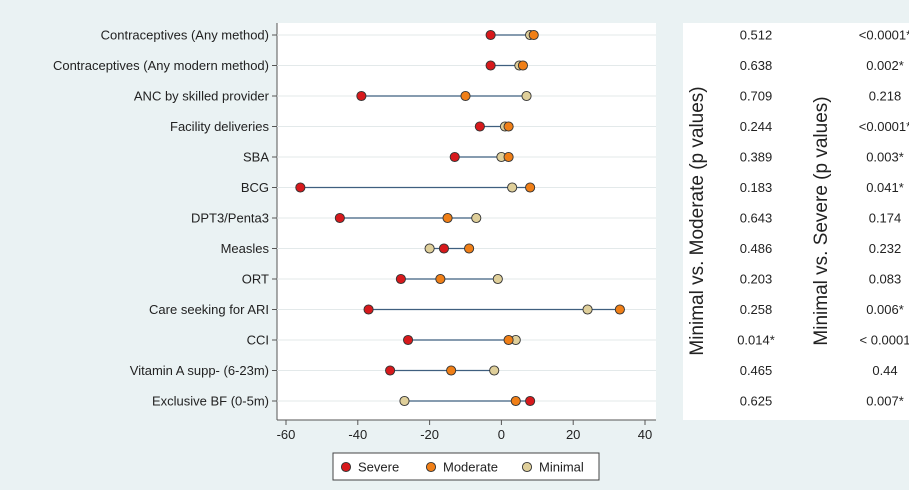 Image resolution: width=909 pixels, height=490 pixels. What do you see at coordinates (885, 157) in the screenshot?
I see `pvalue-severe: 0.003*` at bounding box center [885, 157].